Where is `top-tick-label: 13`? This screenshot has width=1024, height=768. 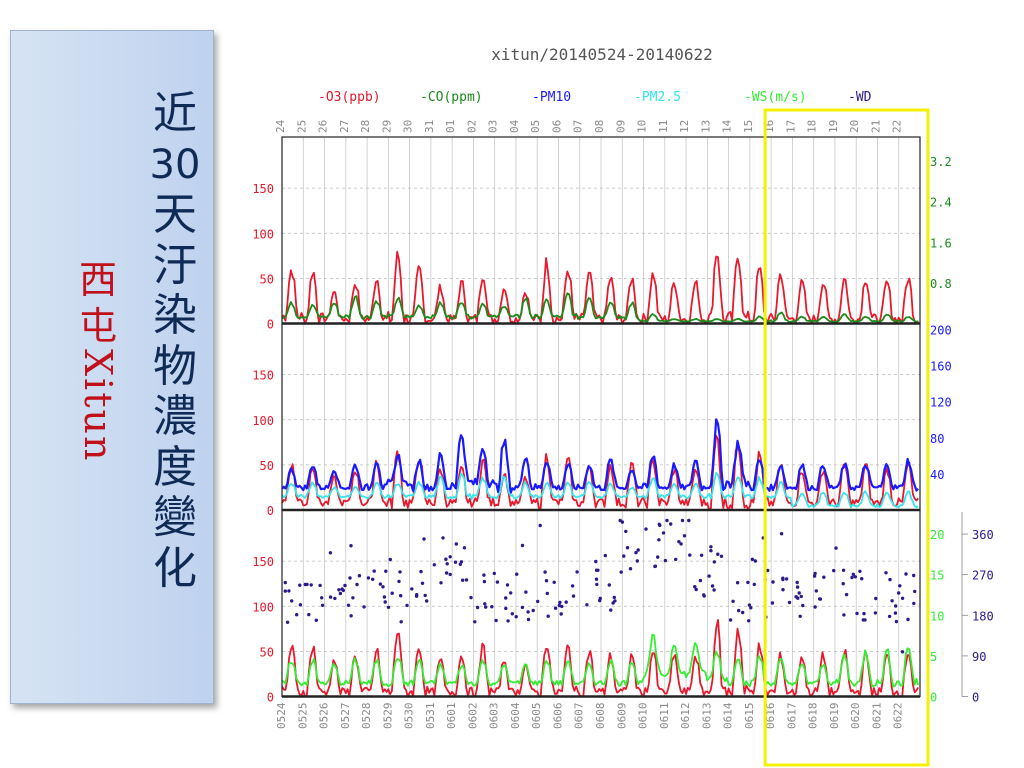
top-tick-label: 13 is located at coordinates (705, 126).